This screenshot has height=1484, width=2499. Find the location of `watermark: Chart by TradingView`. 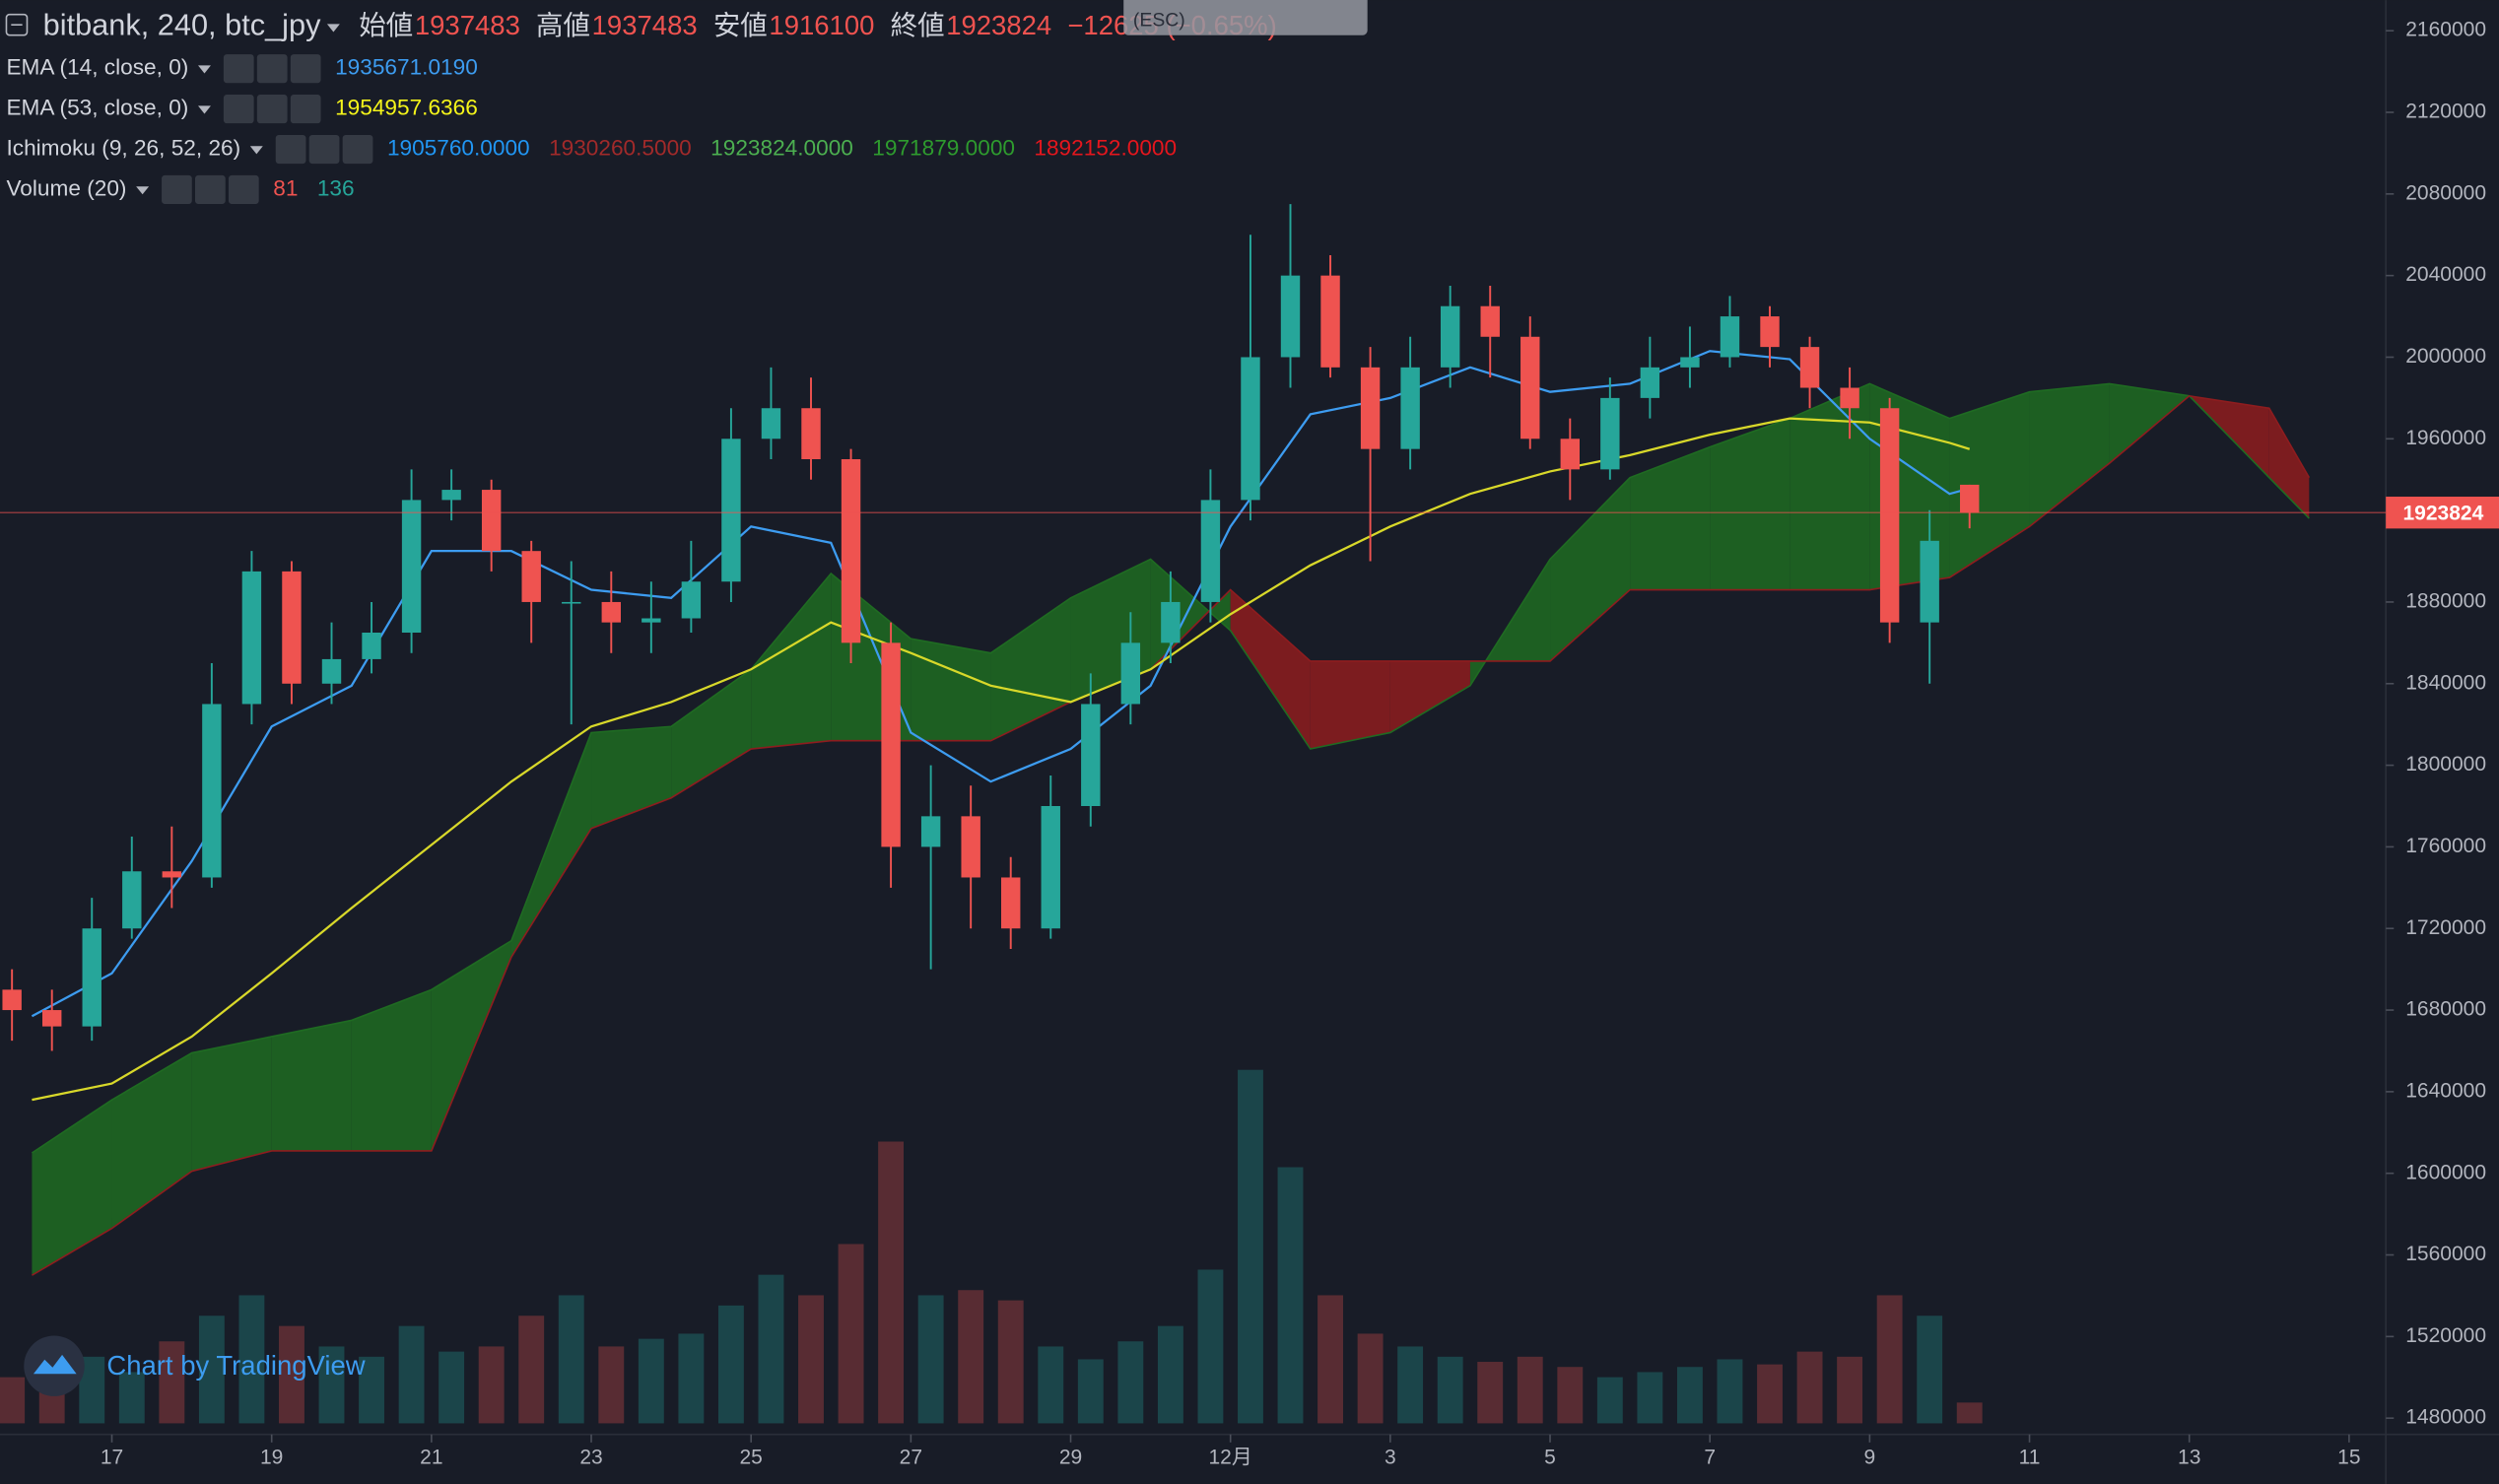

watermark: Chart by TradingView is located at coordinates (235, 1365).